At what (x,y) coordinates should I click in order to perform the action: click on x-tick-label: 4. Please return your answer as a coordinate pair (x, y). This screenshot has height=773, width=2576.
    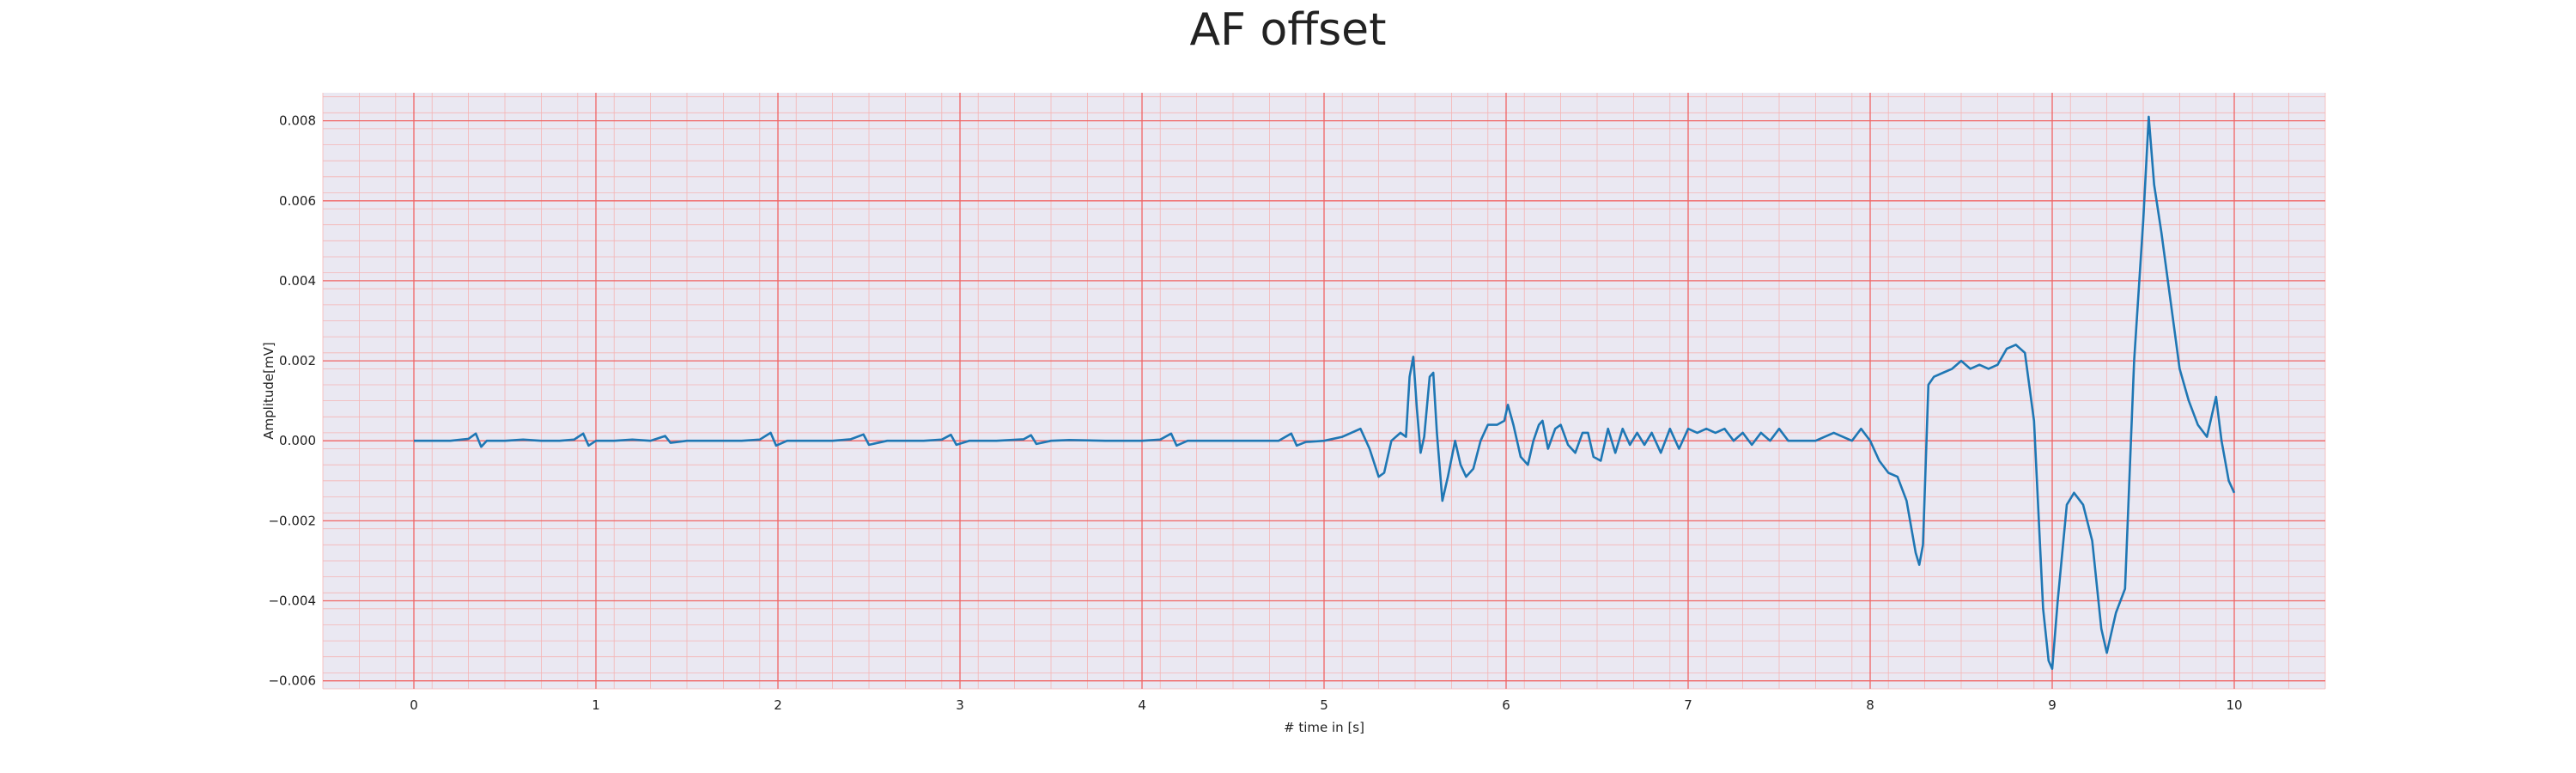
    Looking at the image, I should click on (1142, 705).